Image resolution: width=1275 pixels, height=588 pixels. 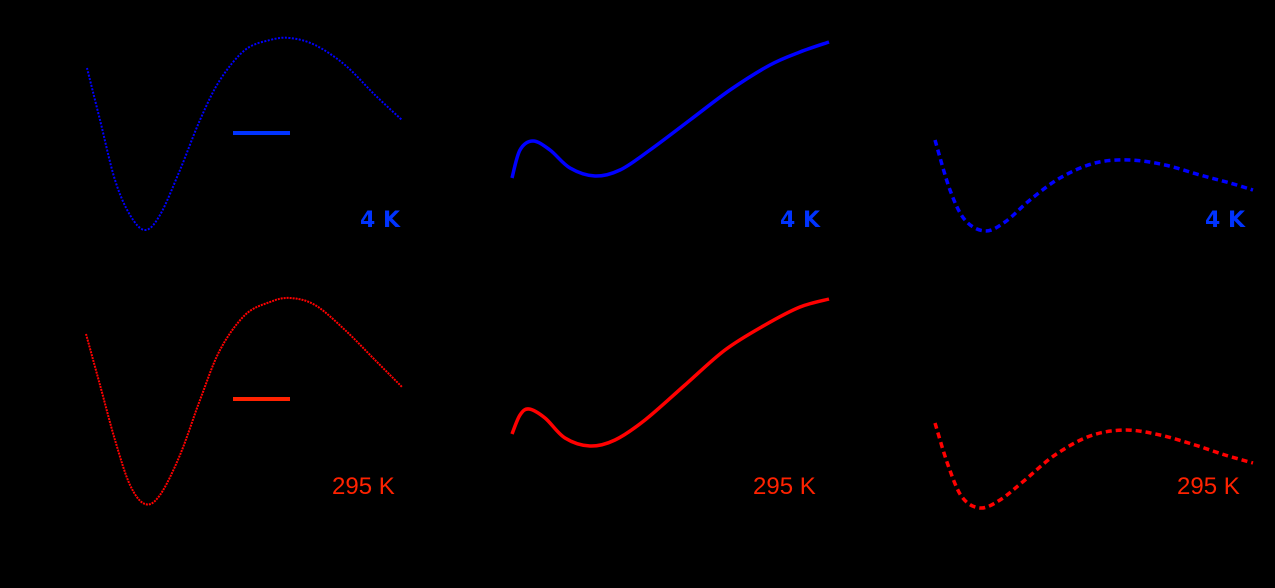 I want to click on data-curve-hot, so click(x=244, y=401).